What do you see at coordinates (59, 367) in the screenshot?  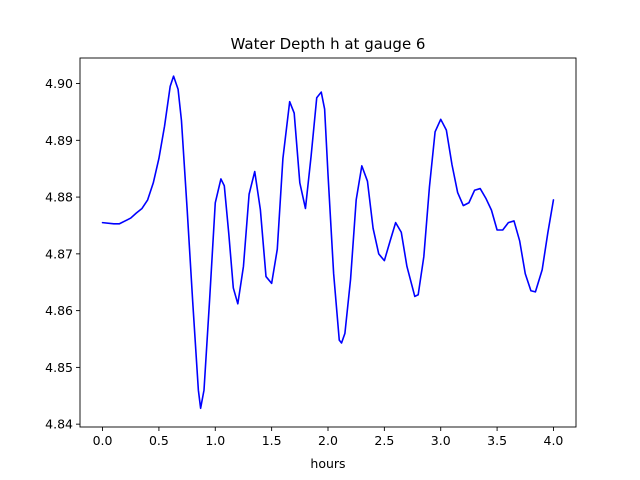 I see `y-tick-label: 4.85` at bounding box center [59, 367].